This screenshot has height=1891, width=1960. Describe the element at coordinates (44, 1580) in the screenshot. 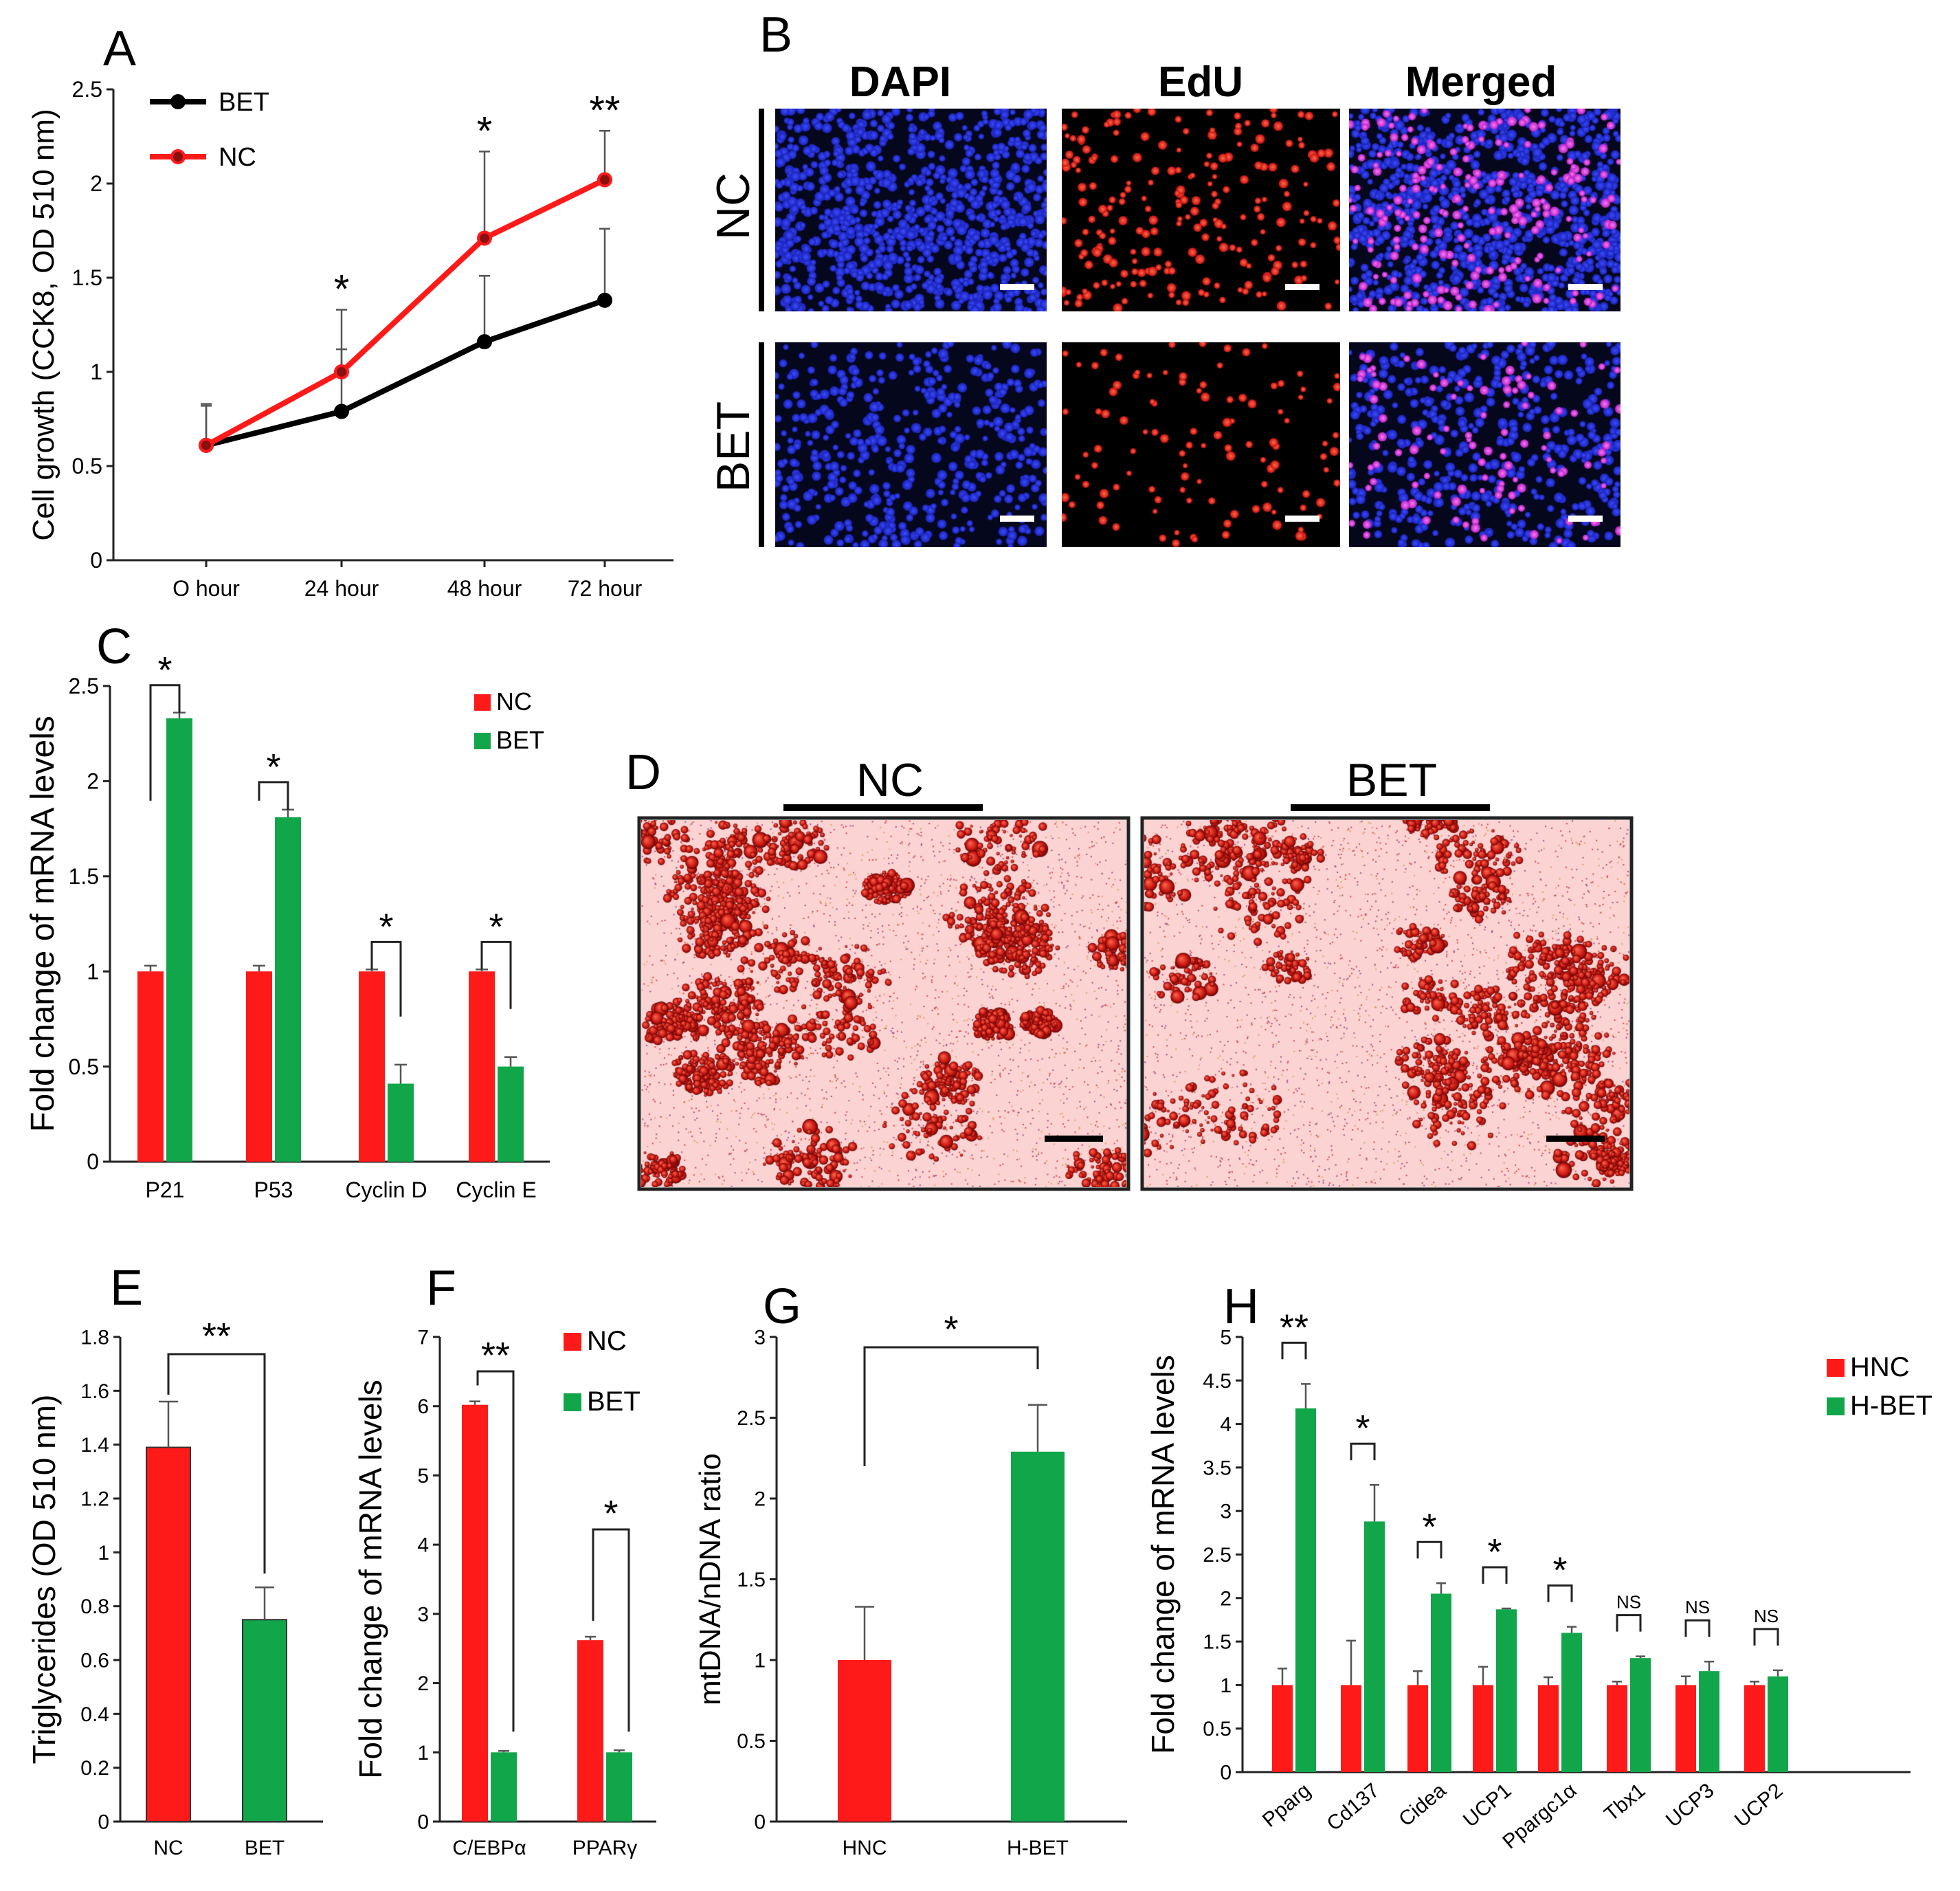

I see `y-axis-title: Triglycerides (OD 510 nm)` at that location.